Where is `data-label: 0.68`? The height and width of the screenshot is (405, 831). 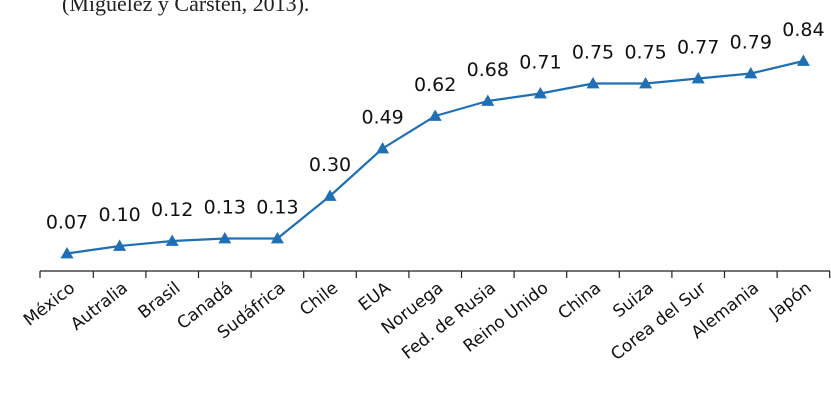 data-label: 0.68 is located at coordinates (488, 70).